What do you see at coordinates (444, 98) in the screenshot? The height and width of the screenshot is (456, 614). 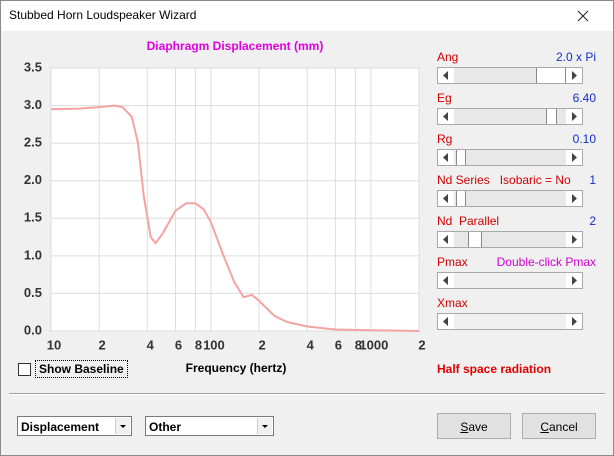 I see `control-label: Eg` at bounding box center [444, 98].